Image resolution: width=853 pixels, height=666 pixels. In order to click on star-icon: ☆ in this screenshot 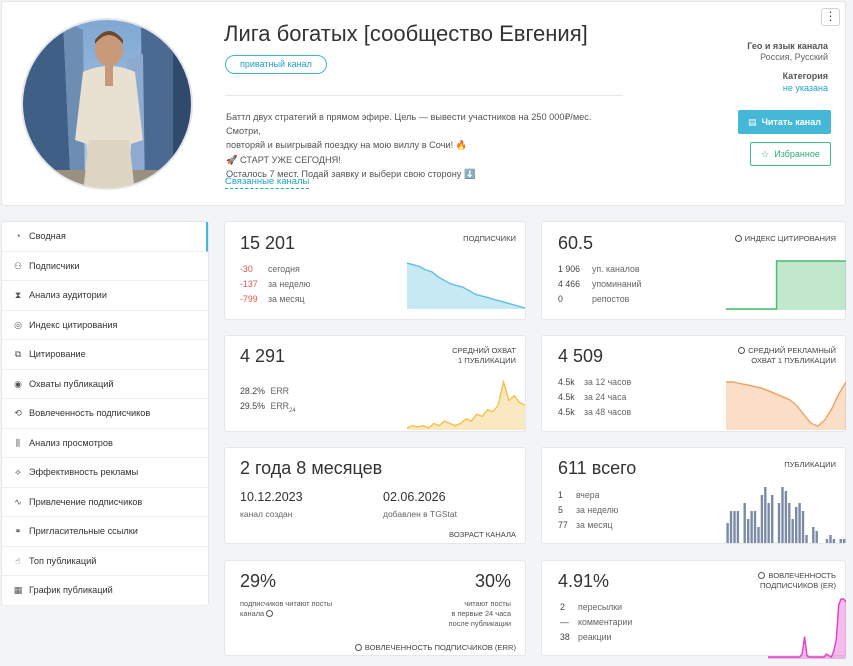, I will do `click(765, 154)`.